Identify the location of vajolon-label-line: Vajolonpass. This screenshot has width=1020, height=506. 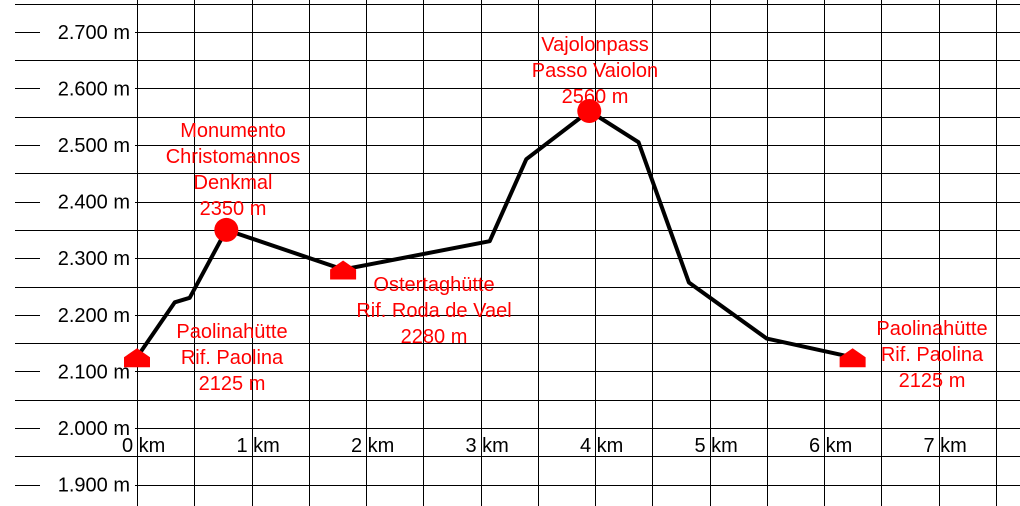
(594, 45).